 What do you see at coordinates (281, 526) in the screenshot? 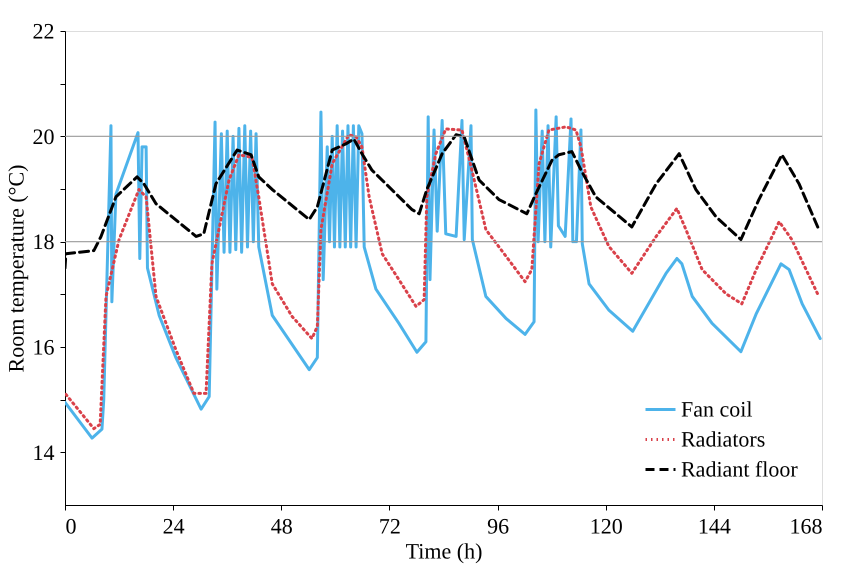
I see `x-tick-label: 48` at bounding box center [281, 526].